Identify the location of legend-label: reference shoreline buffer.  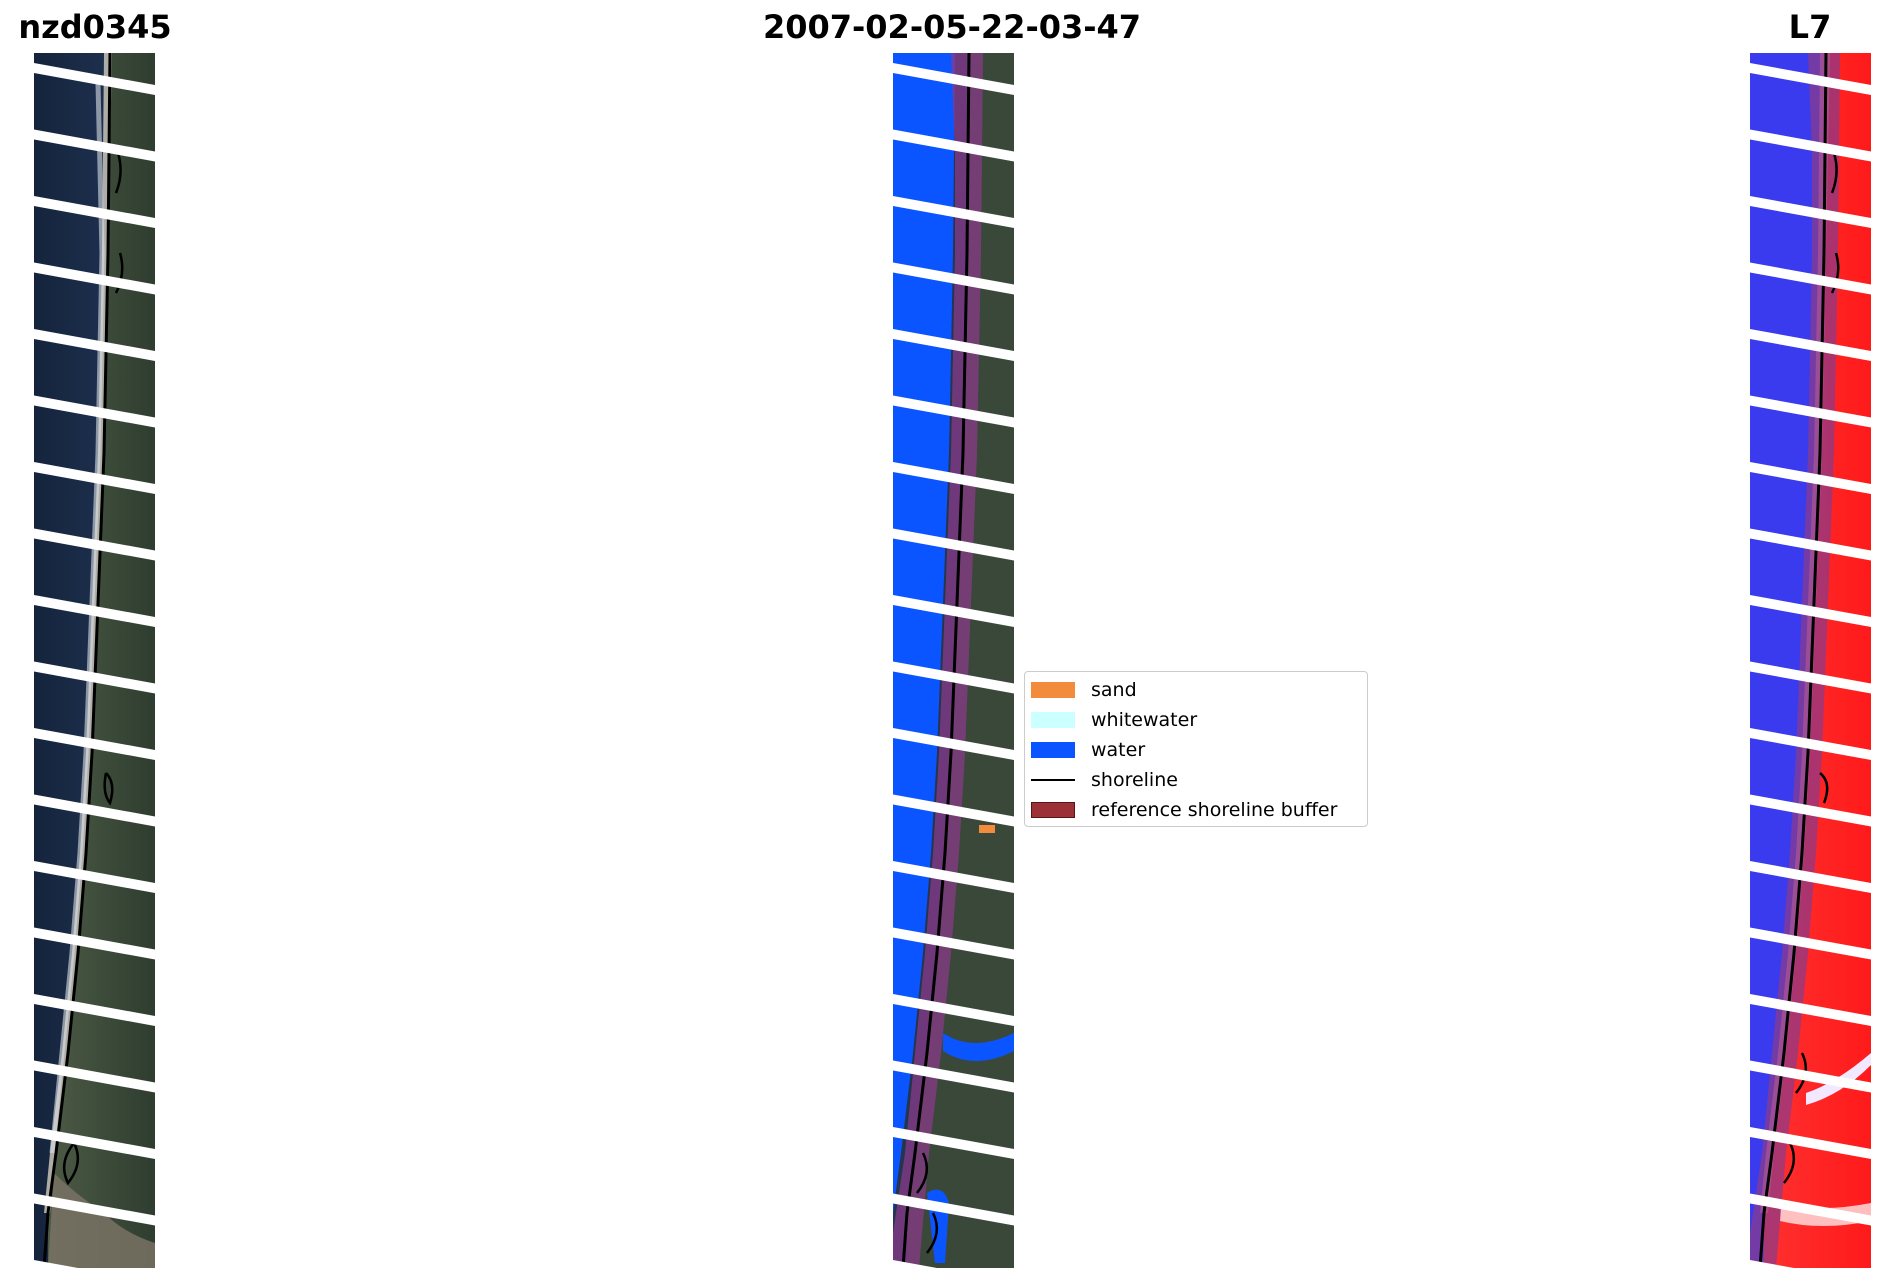
(1214, 810).